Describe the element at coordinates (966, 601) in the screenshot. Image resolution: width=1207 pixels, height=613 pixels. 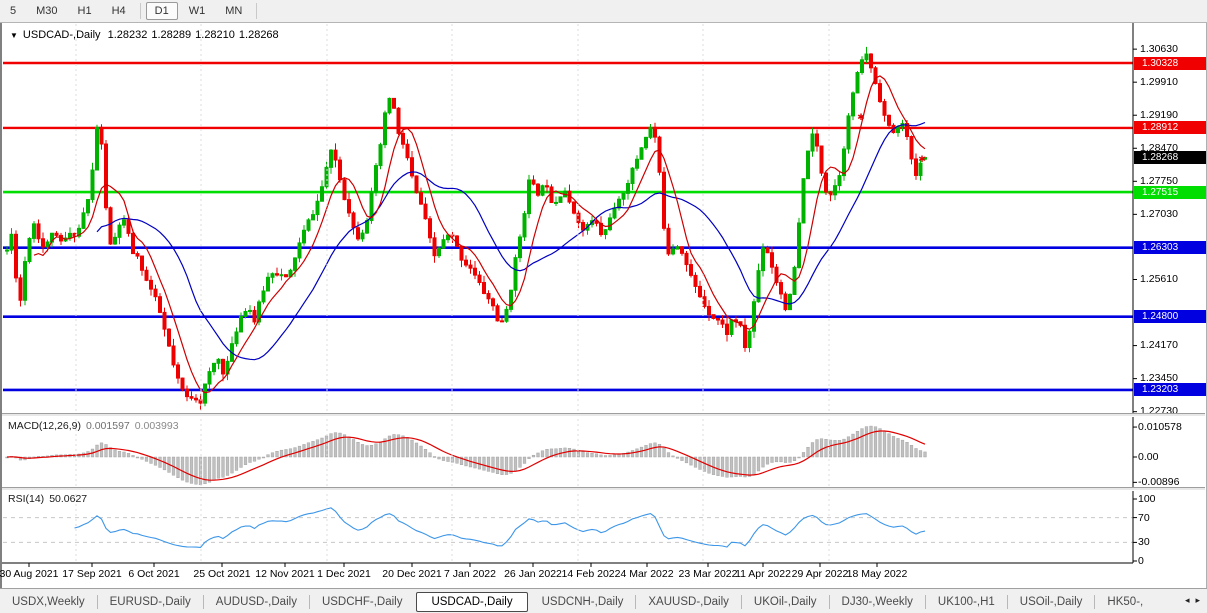
I see `tab-uk100-h1: UK100-,H1` at that location.